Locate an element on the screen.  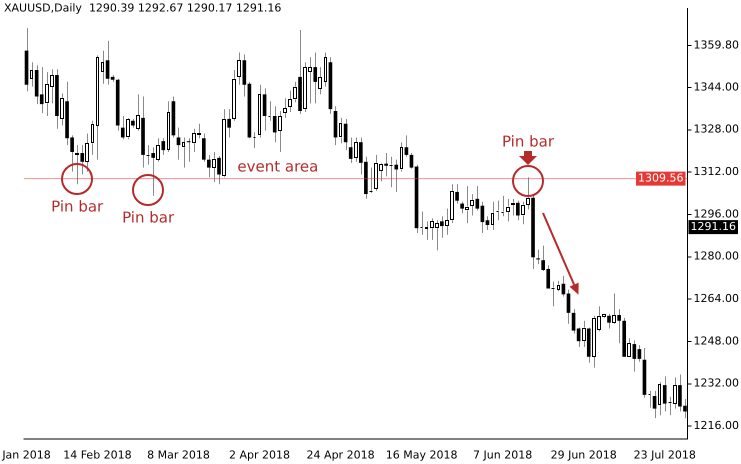
y-tick-label: 1248.00 is located at coordinates (717, 341).